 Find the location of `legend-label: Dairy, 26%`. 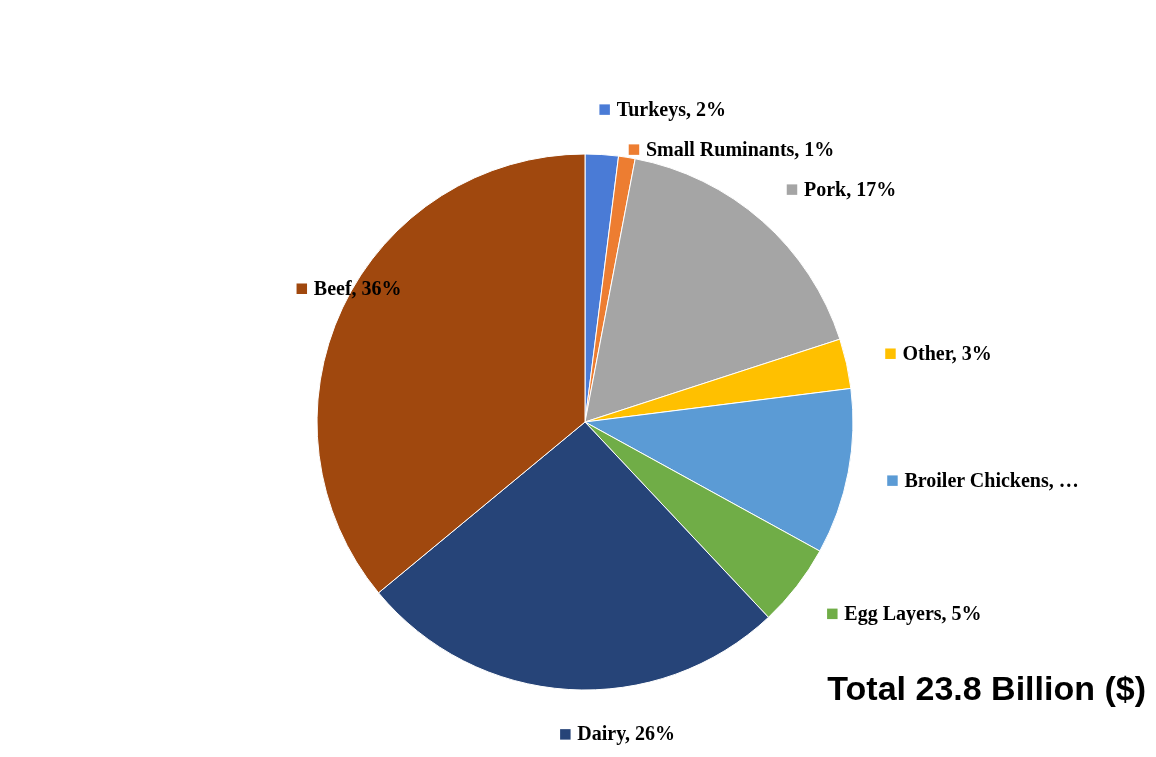

legend-label: Dairy, 26% is located at coordinates (626, 734).